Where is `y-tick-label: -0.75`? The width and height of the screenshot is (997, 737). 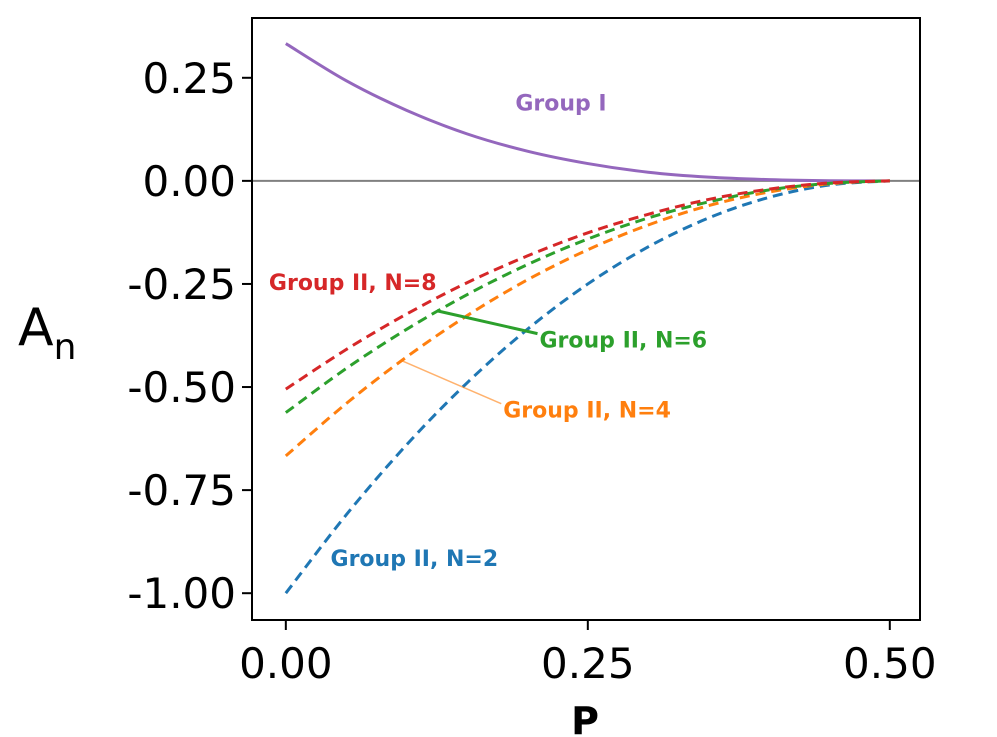 y-tick-label: -0.75 is located at coordinates (181, 490).